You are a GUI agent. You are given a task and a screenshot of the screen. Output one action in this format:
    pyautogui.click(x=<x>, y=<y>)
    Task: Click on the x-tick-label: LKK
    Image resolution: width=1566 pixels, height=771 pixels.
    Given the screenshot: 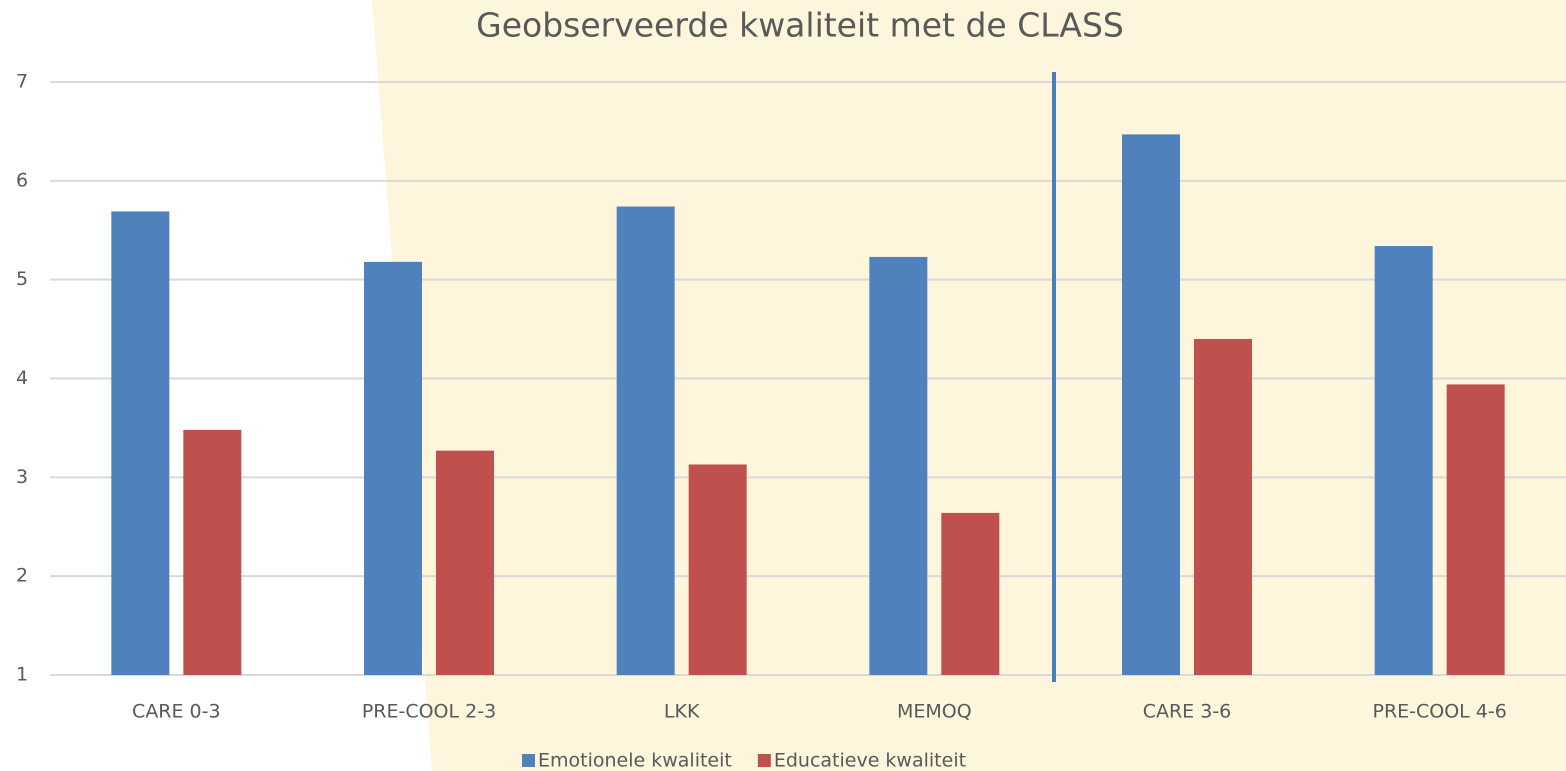 What is the action you would take?
    pyautogui.click(x=682, y=712)
    